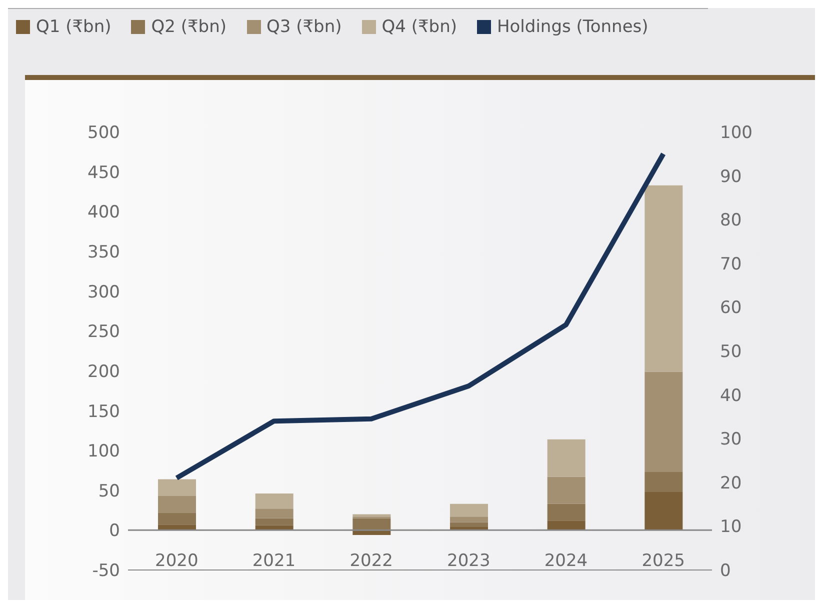 This screenshot has height=615, width=823. What do you see at coordinates (731, 220) in the screenshot?
I see `y2-tick-label: 80` at bounding box center [731, 220].